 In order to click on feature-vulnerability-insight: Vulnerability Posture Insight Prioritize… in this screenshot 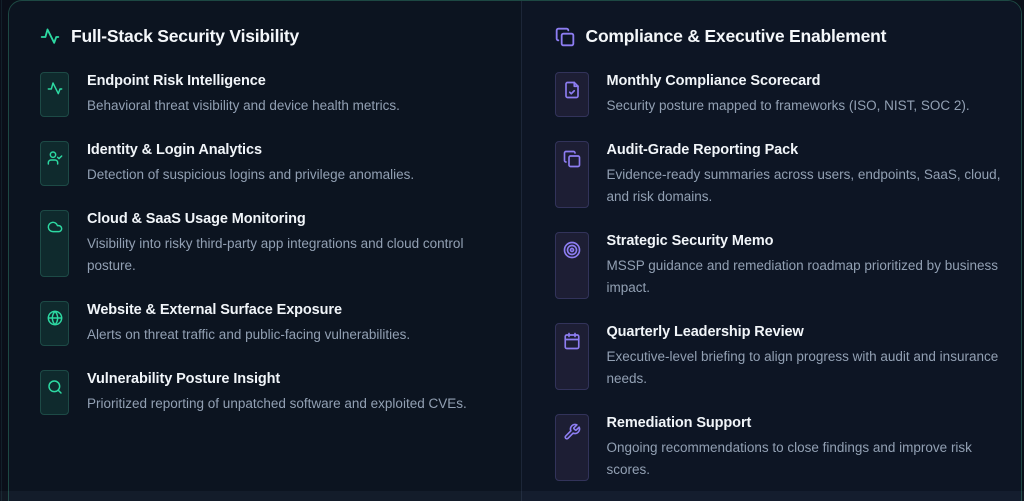, I will do `click(265, 392)`.